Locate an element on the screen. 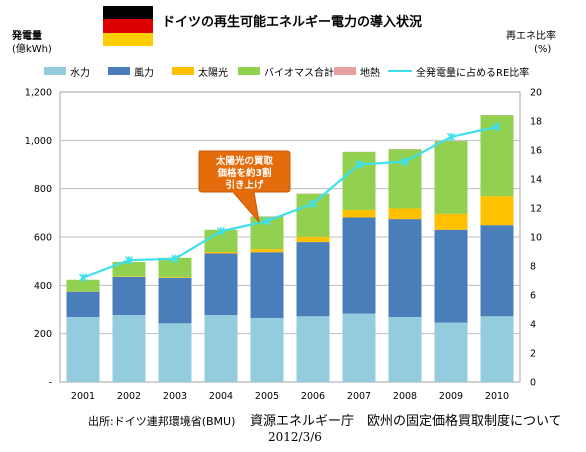 Image resolution: width=586 pixels, height=452 pixels. left-axis-tick-label: 1,000 is located at coordinates (38, 141).